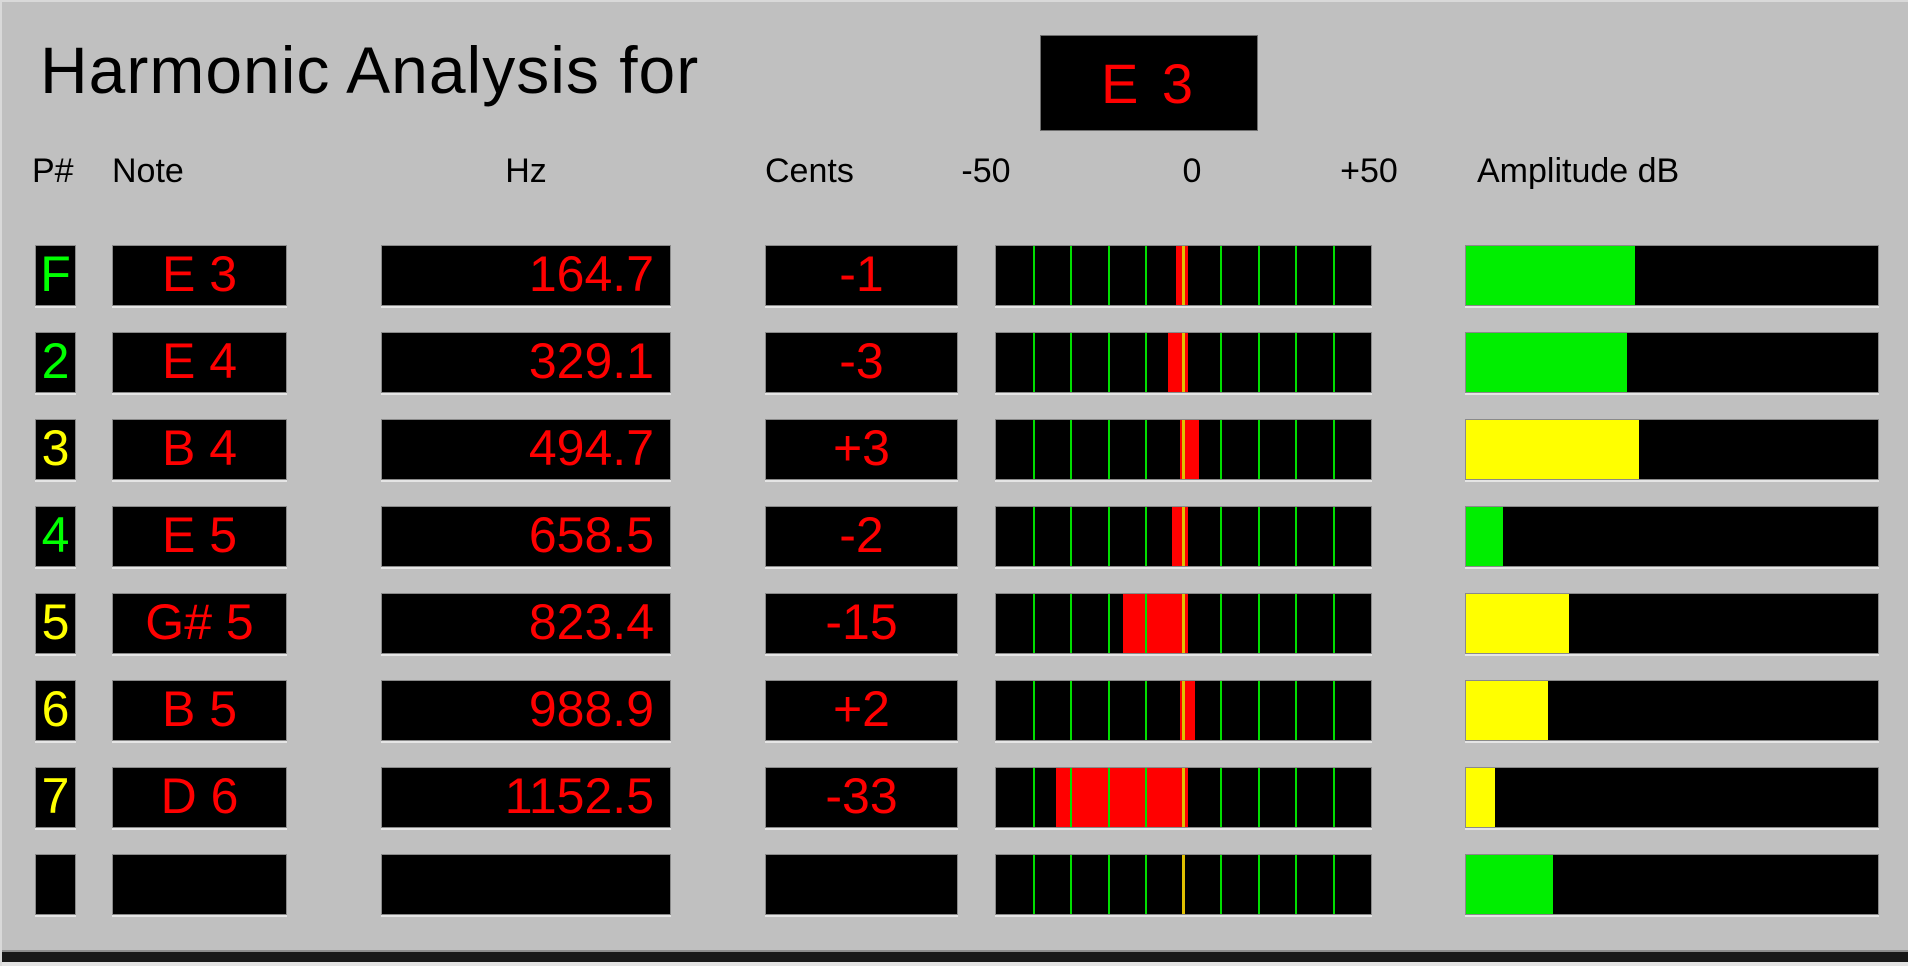  I want to click on cents-box: -33, so click(861, 797).